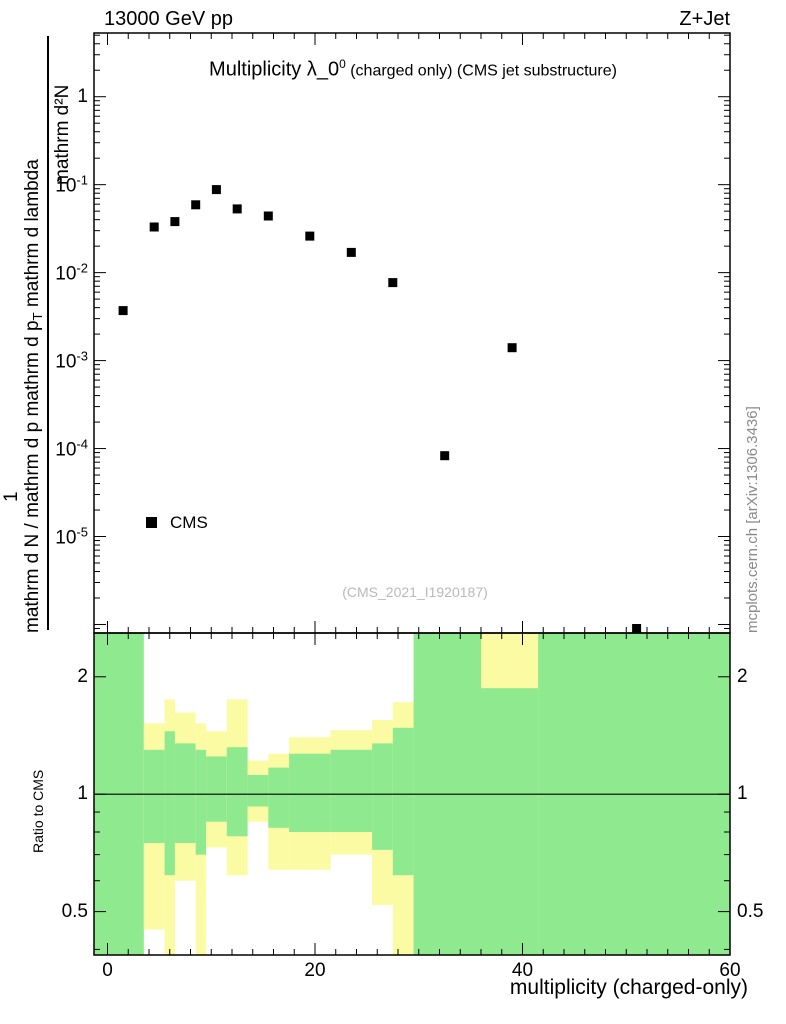 This screenshot has height=1024, width=786. What do you see at coordinates (522, 970) in the screenshot?
I see `x-tick-label: 40` at bounding box center [522, 970].